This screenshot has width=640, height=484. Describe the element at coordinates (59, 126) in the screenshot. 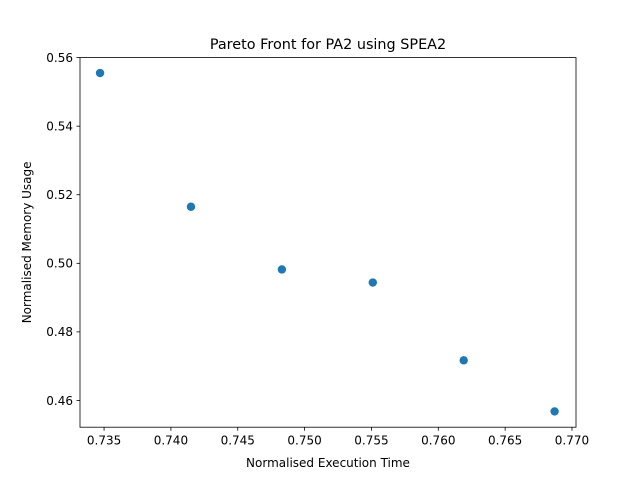

I see `y-tick-label: 0.54` at that location.